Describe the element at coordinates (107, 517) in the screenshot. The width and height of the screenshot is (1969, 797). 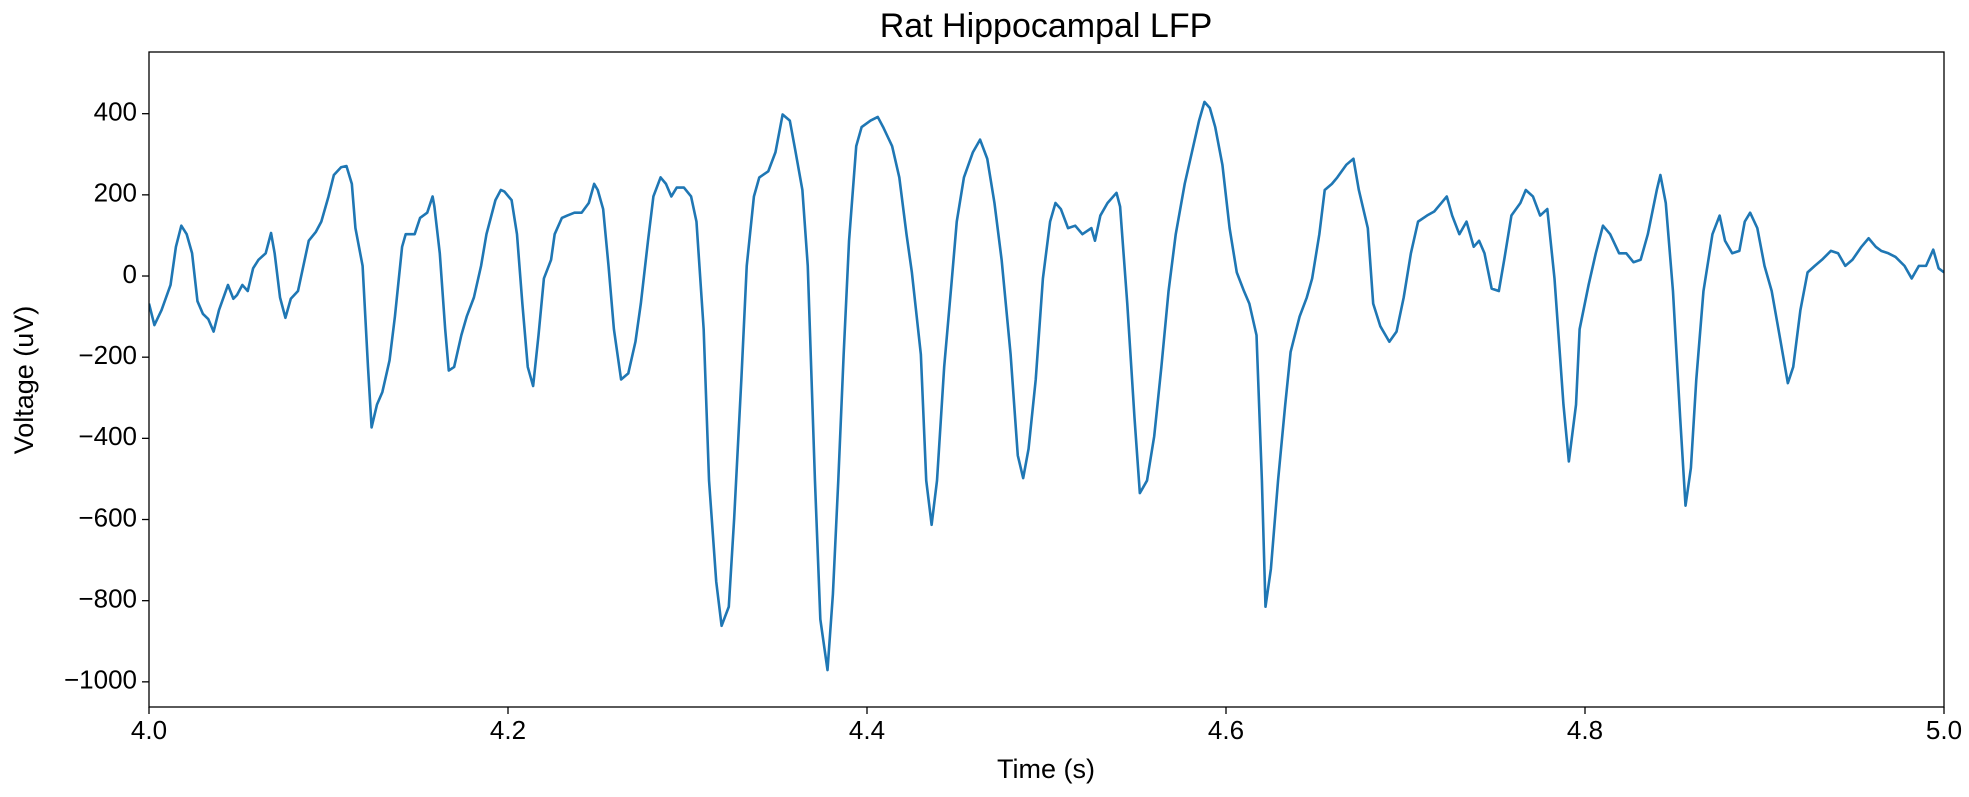
I see `y-tick-label: −600` at that location.